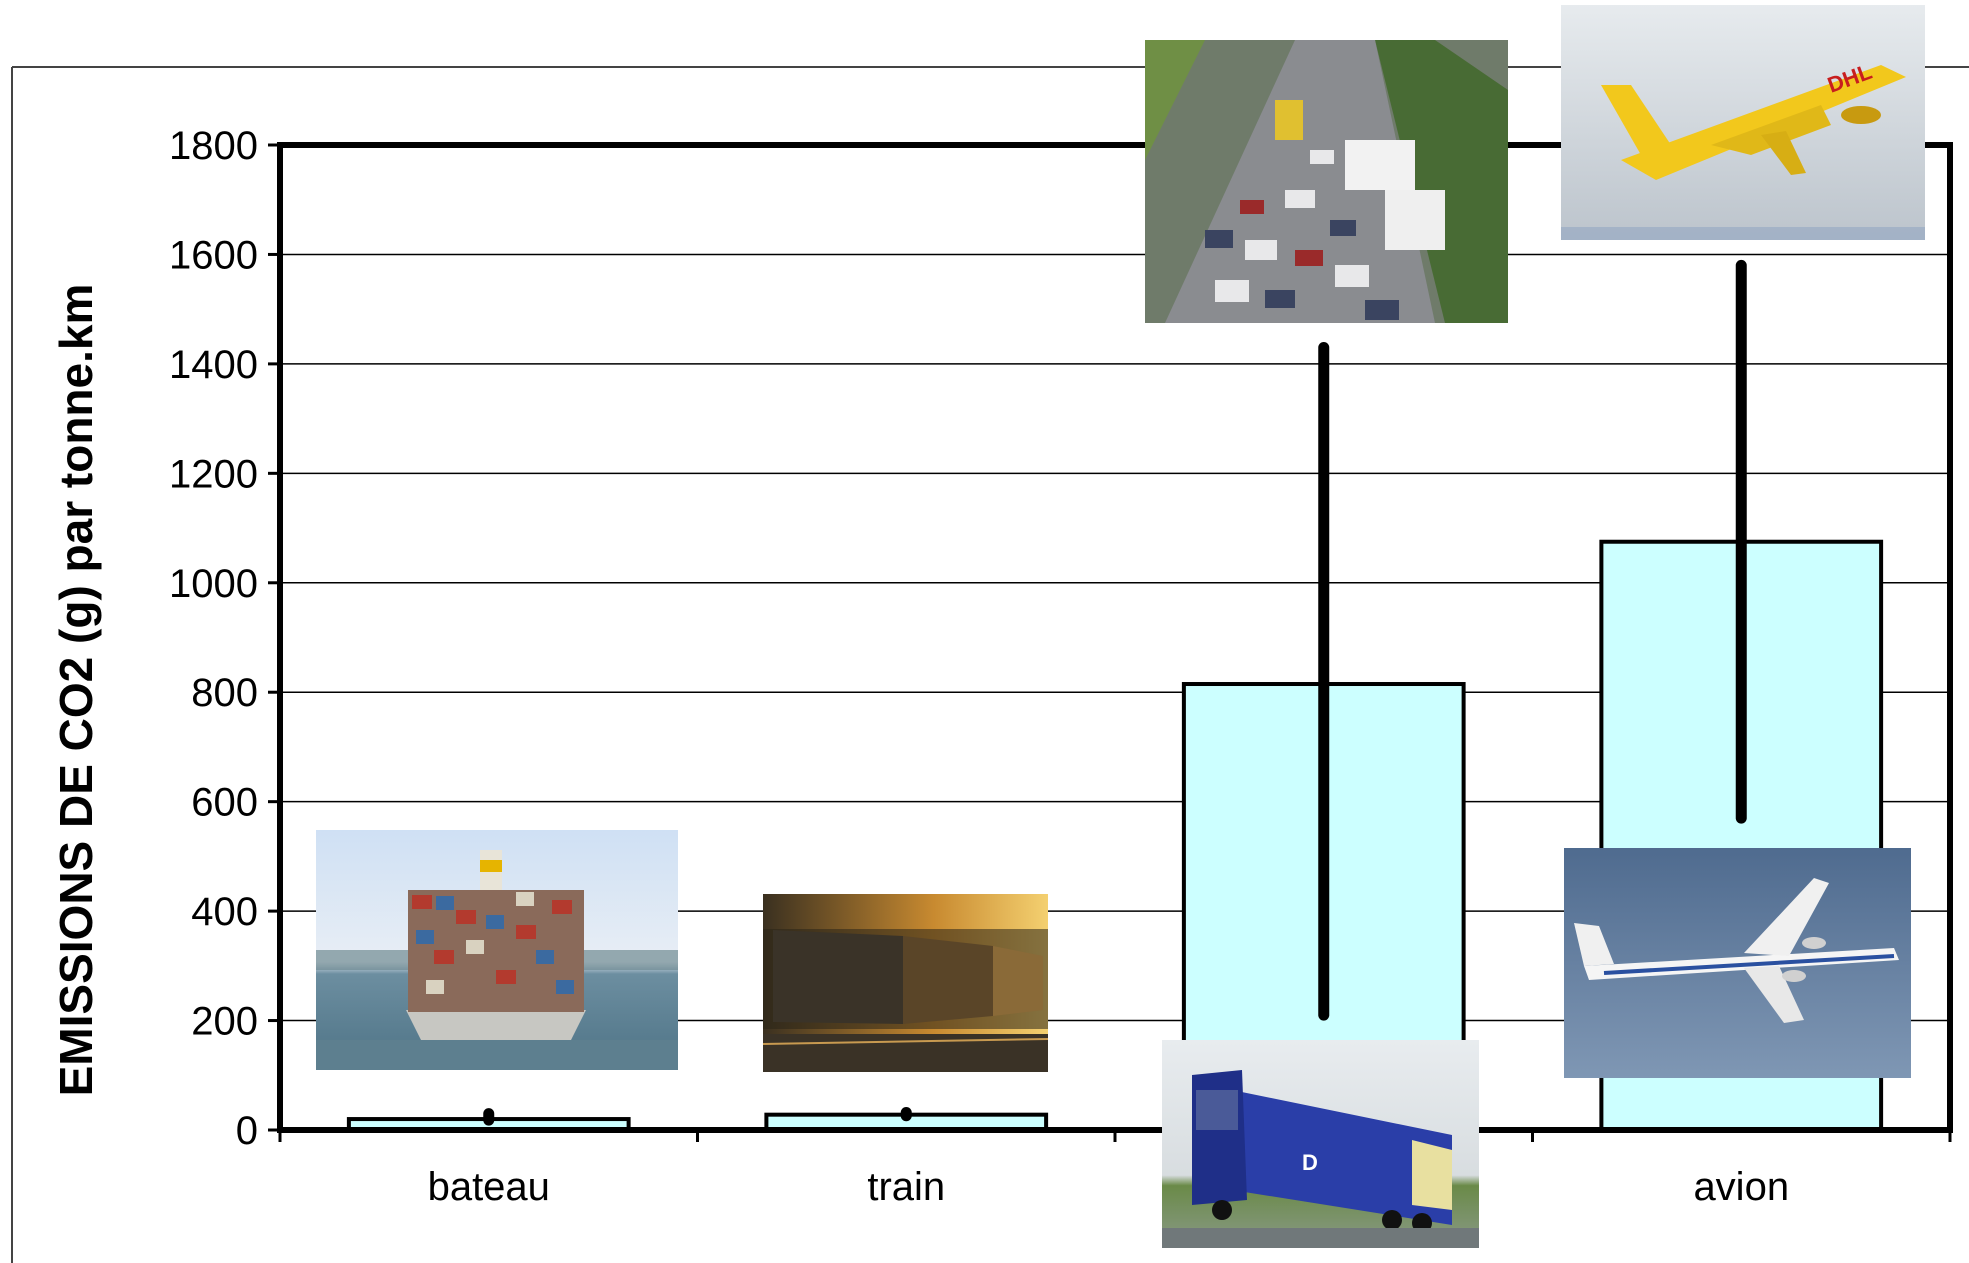 This screenshot has height=1263, width=1969. What do you see at coordinates (213, 146) in the screenshot?
I see `y-tick-label: 1800` at bounding box center [213, 146].